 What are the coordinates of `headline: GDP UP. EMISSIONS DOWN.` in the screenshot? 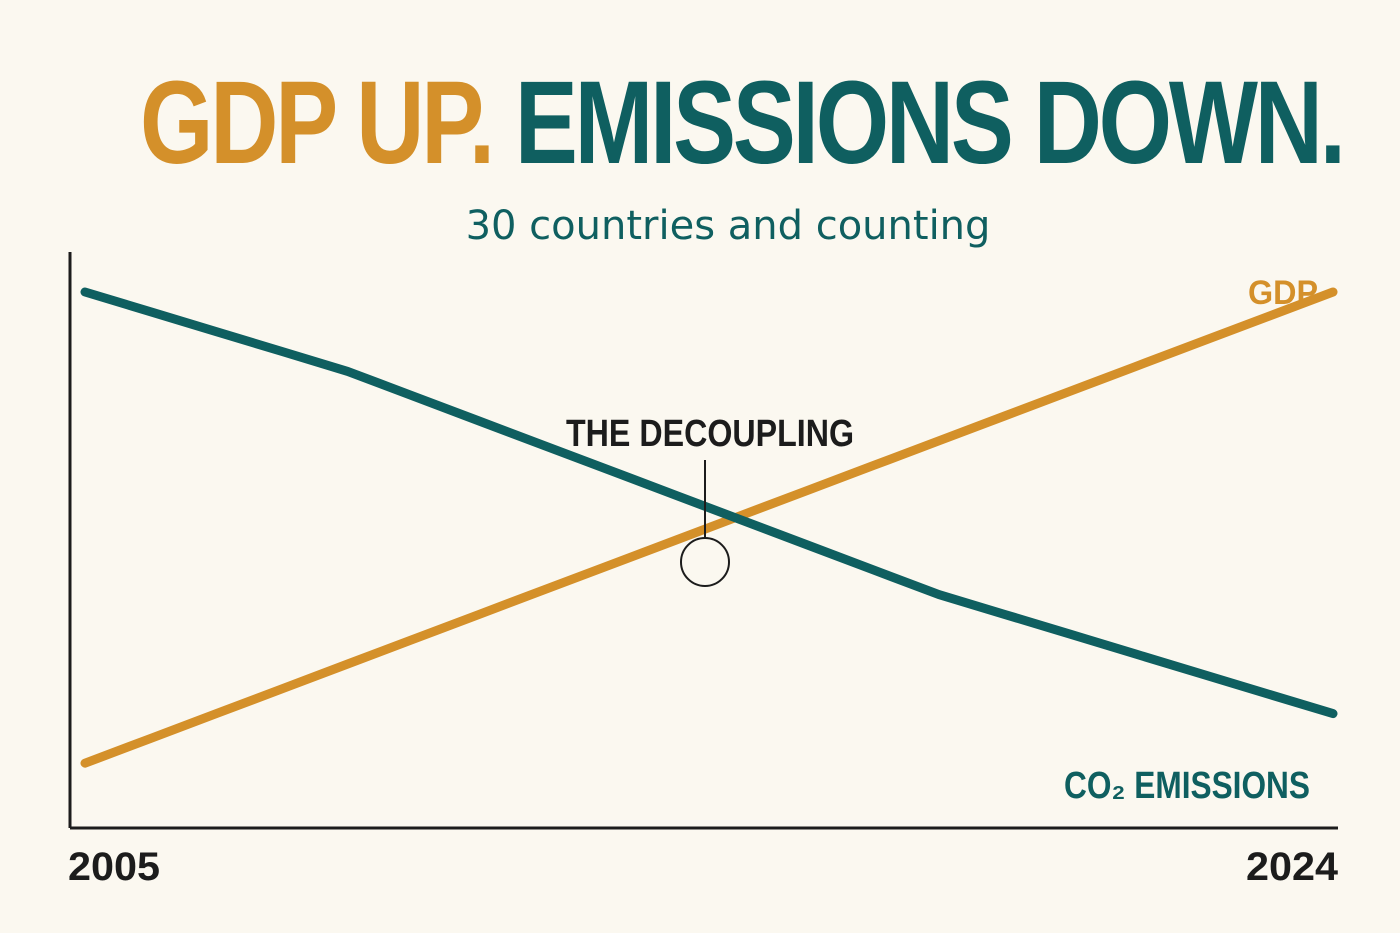 It's located at (743, 123).